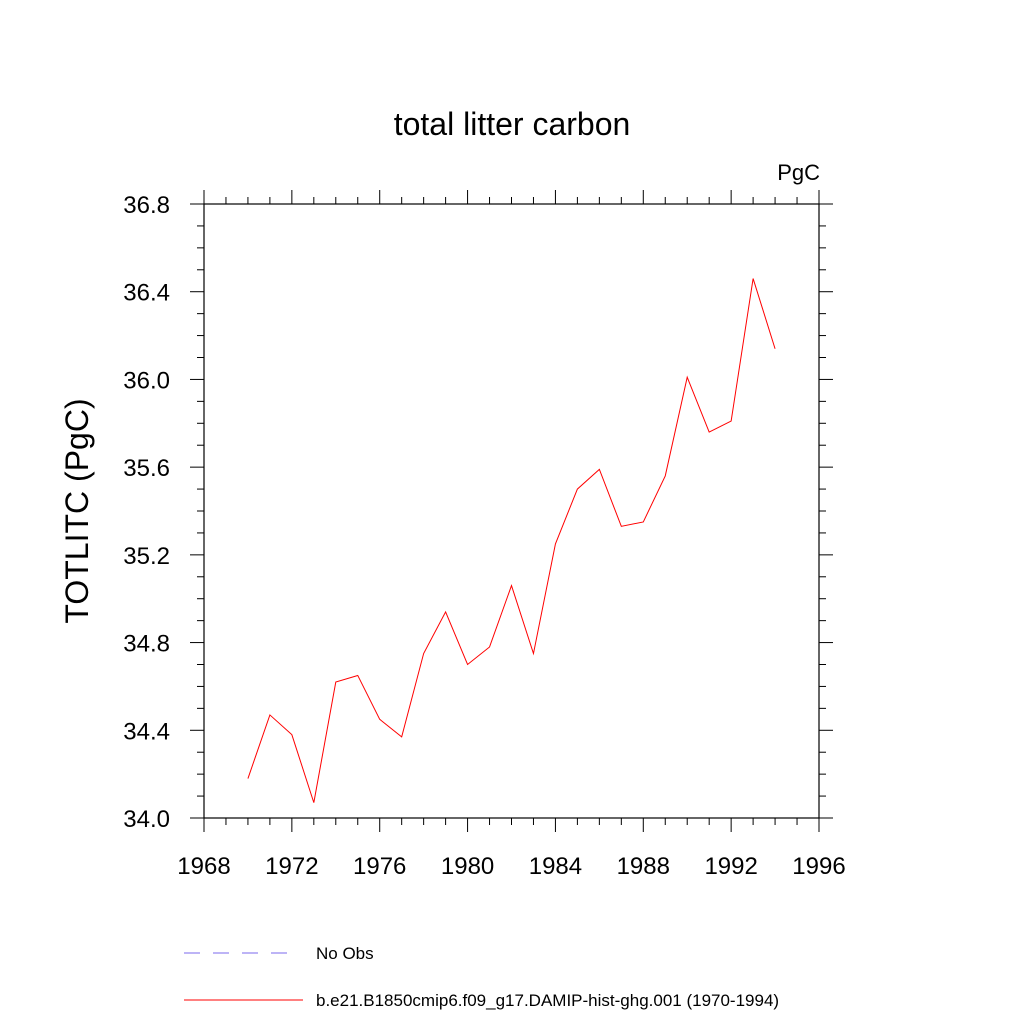 The height and width of the screenshot is (1024, 1024). Describe the element at coordinates (146, 644) in the screenshot. I see `y-tick-label: 34.8` at that location.